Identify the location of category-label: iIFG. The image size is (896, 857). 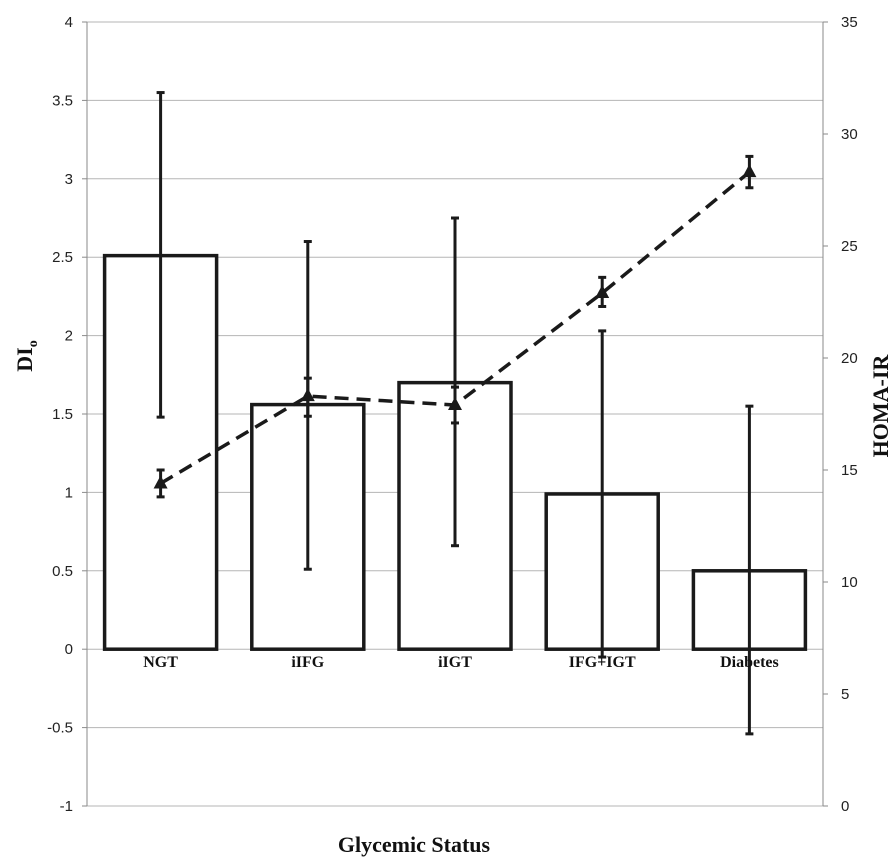
(307, 662).